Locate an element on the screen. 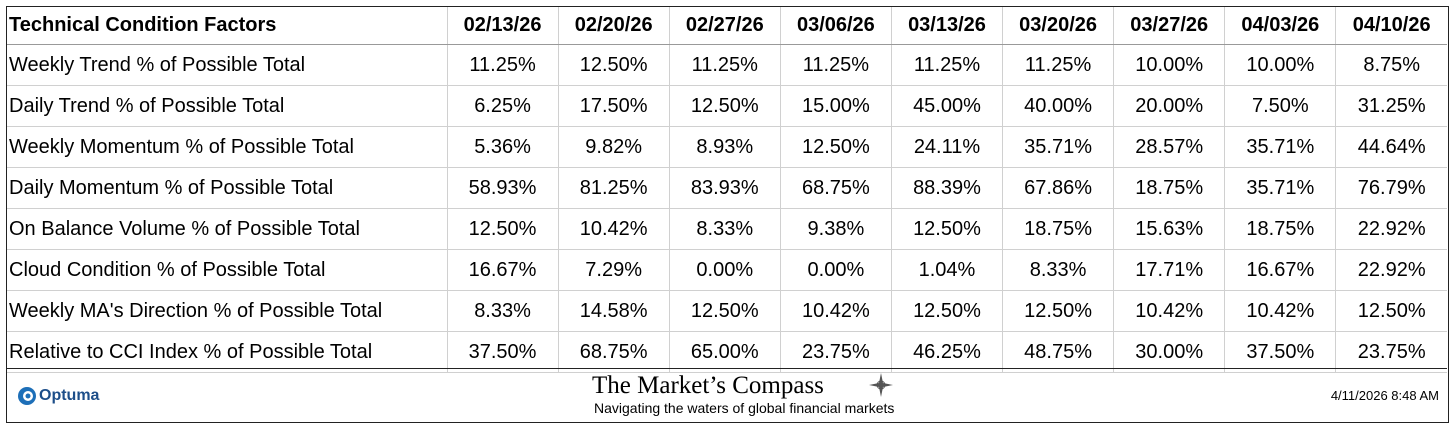 The height and width of the screenshot is (429, 1456). value-cell: 44.64% is located at coordinates (1391, 147).